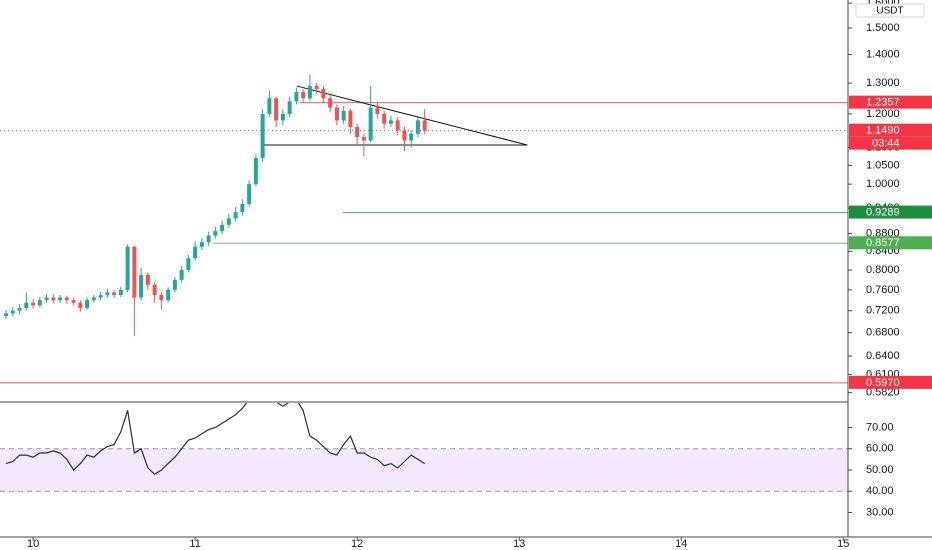 The width and height of the screenshot is (932, 550). What do you see at coordinates (883, 131) in the screenshot?
I see `price-tag-label: 1.1490` at bounding box center [883, 131].